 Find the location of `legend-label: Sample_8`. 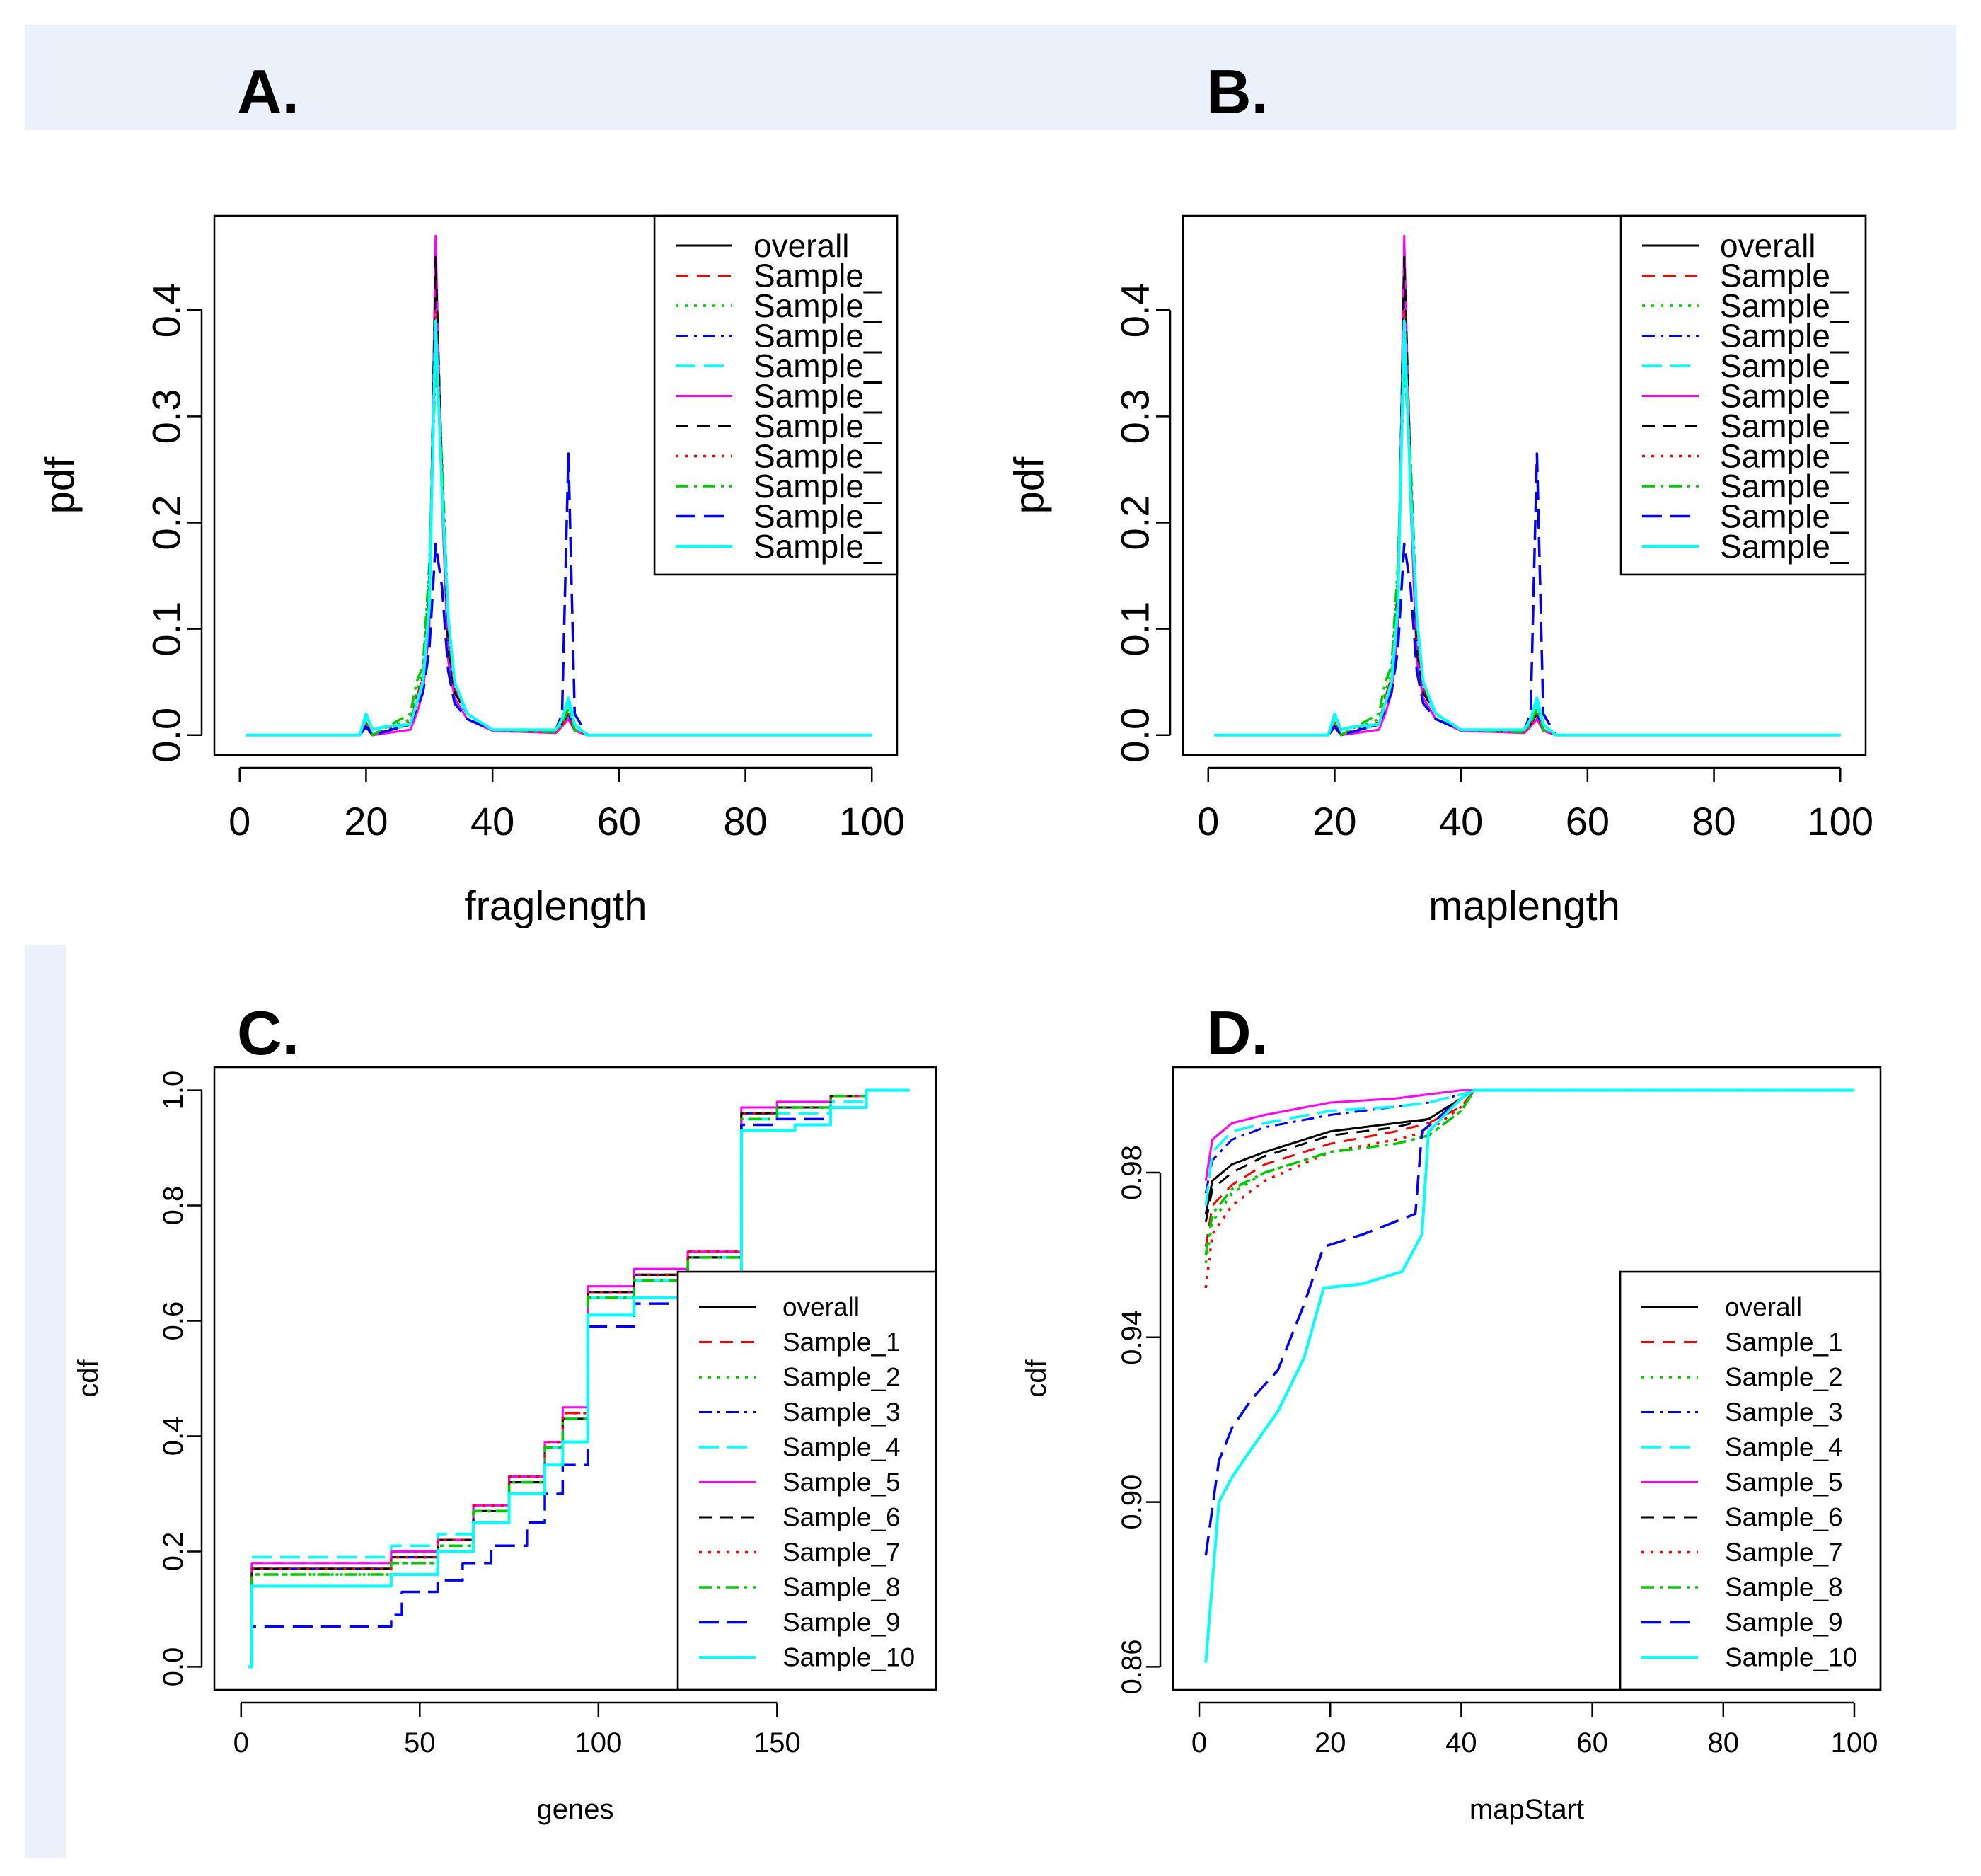

legend-label: Sample_8 is located at coordinates (841, 1587).